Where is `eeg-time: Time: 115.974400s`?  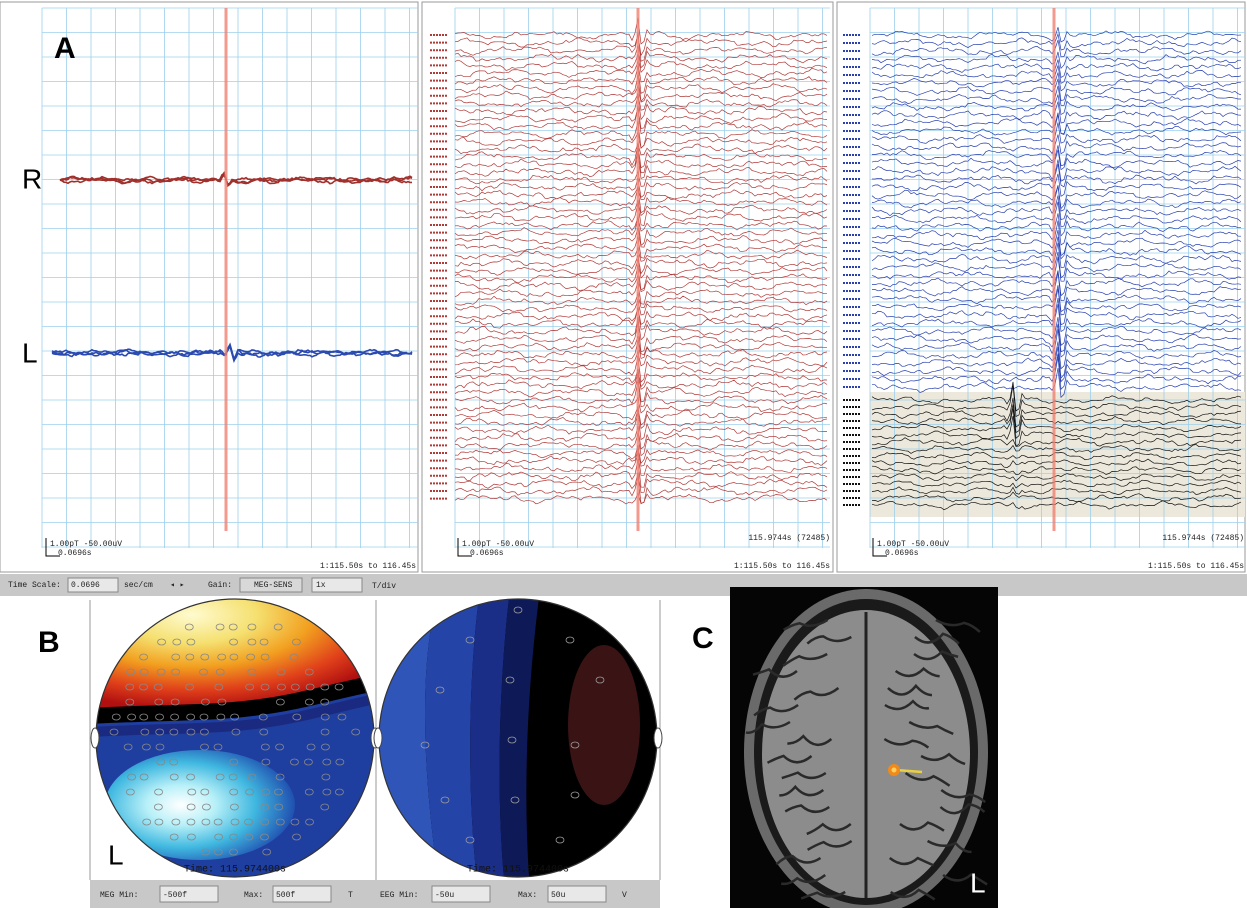 eeg-time: Time: 115.974400s is located at coordinates (518, 870).